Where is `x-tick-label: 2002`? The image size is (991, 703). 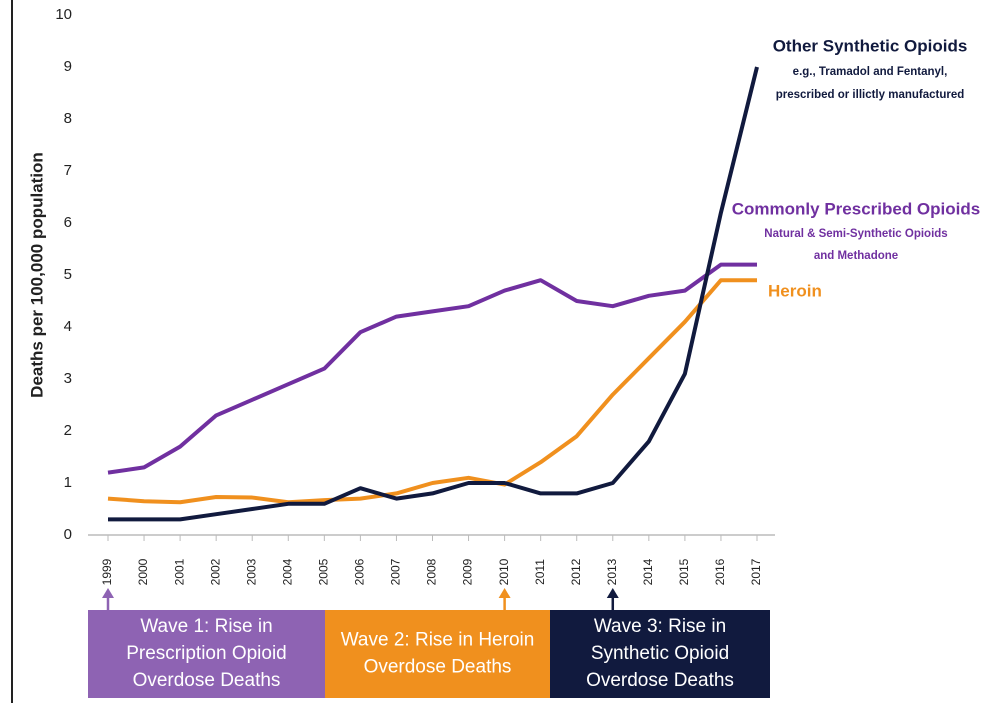 x-tick-label: 2002 is located at coordinates (215, 571).